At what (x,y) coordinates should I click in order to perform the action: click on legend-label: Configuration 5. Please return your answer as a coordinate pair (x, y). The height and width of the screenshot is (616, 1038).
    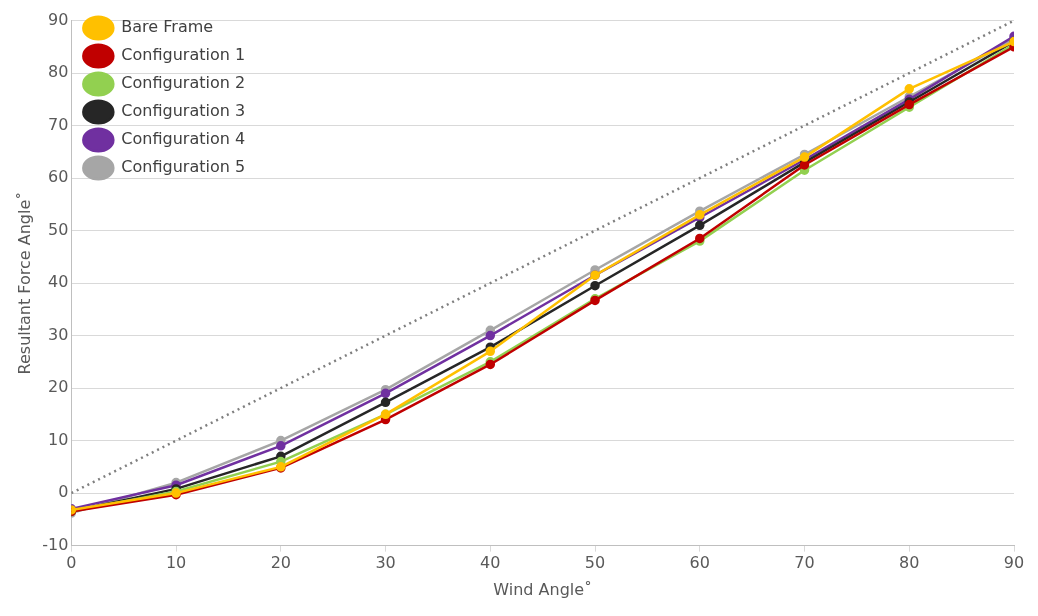
    Looking at the image, I should click on (183, 167).